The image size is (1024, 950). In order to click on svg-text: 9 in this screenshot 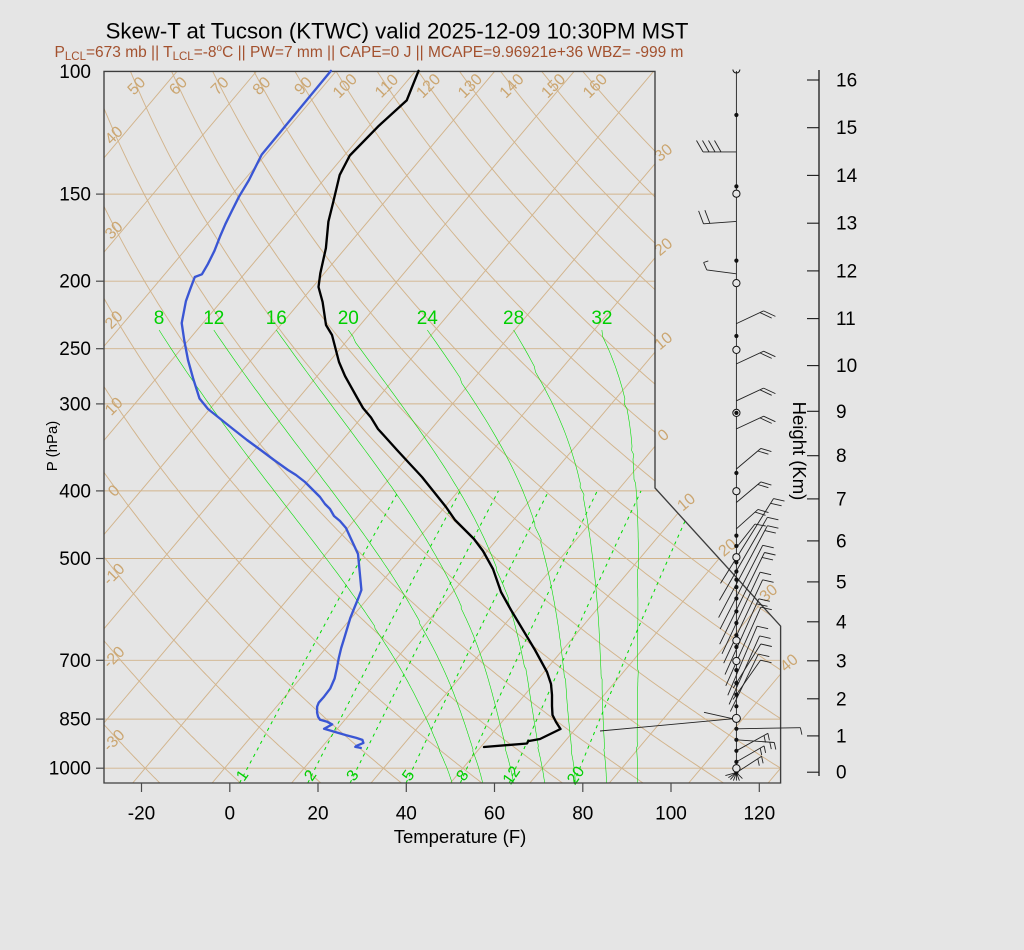, I will do `click(841, 412)`.